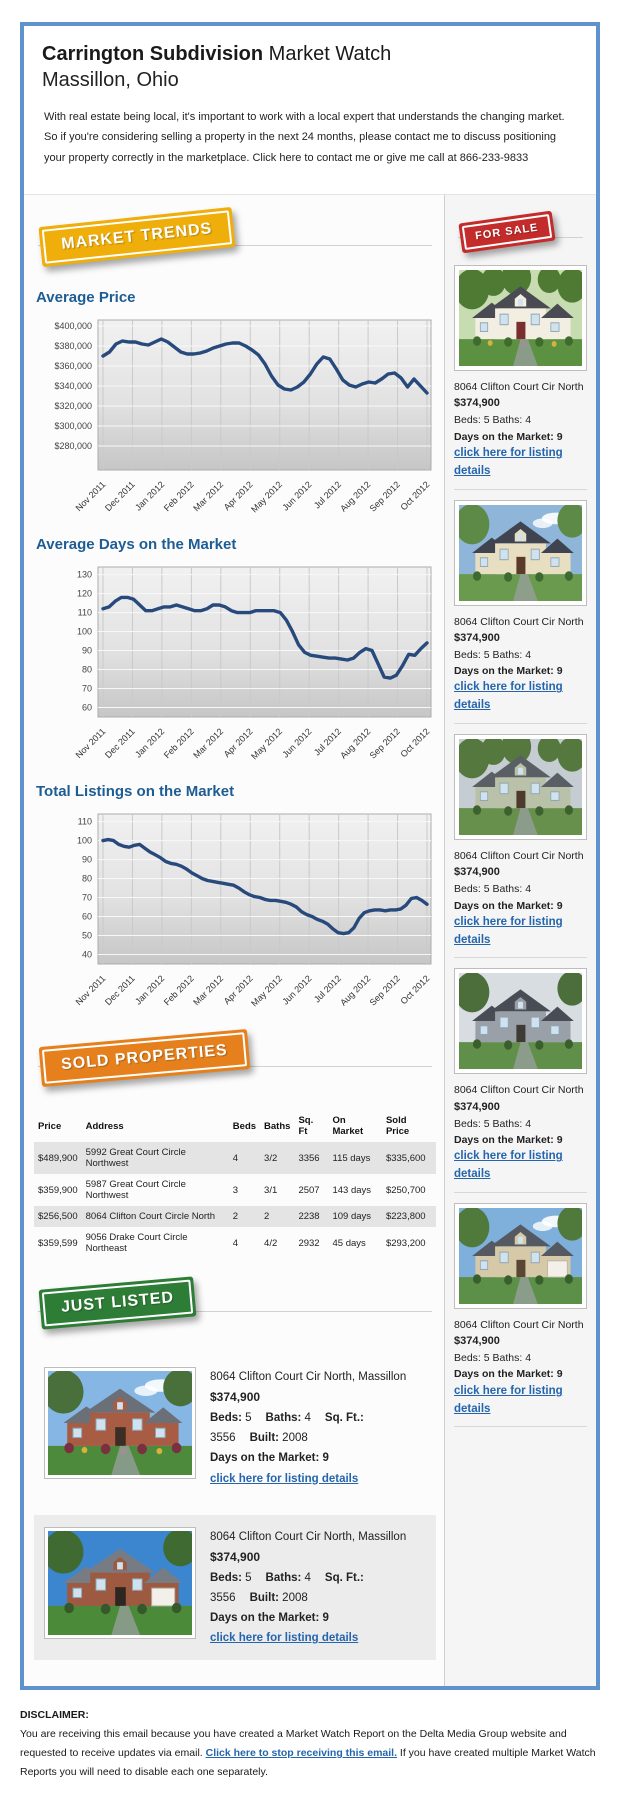 The image size is (620, 1800). Describe the element at coordinates (135, 792) in the screenshot. I see `total-listings-heading: Total Listings on the Market` at that location.